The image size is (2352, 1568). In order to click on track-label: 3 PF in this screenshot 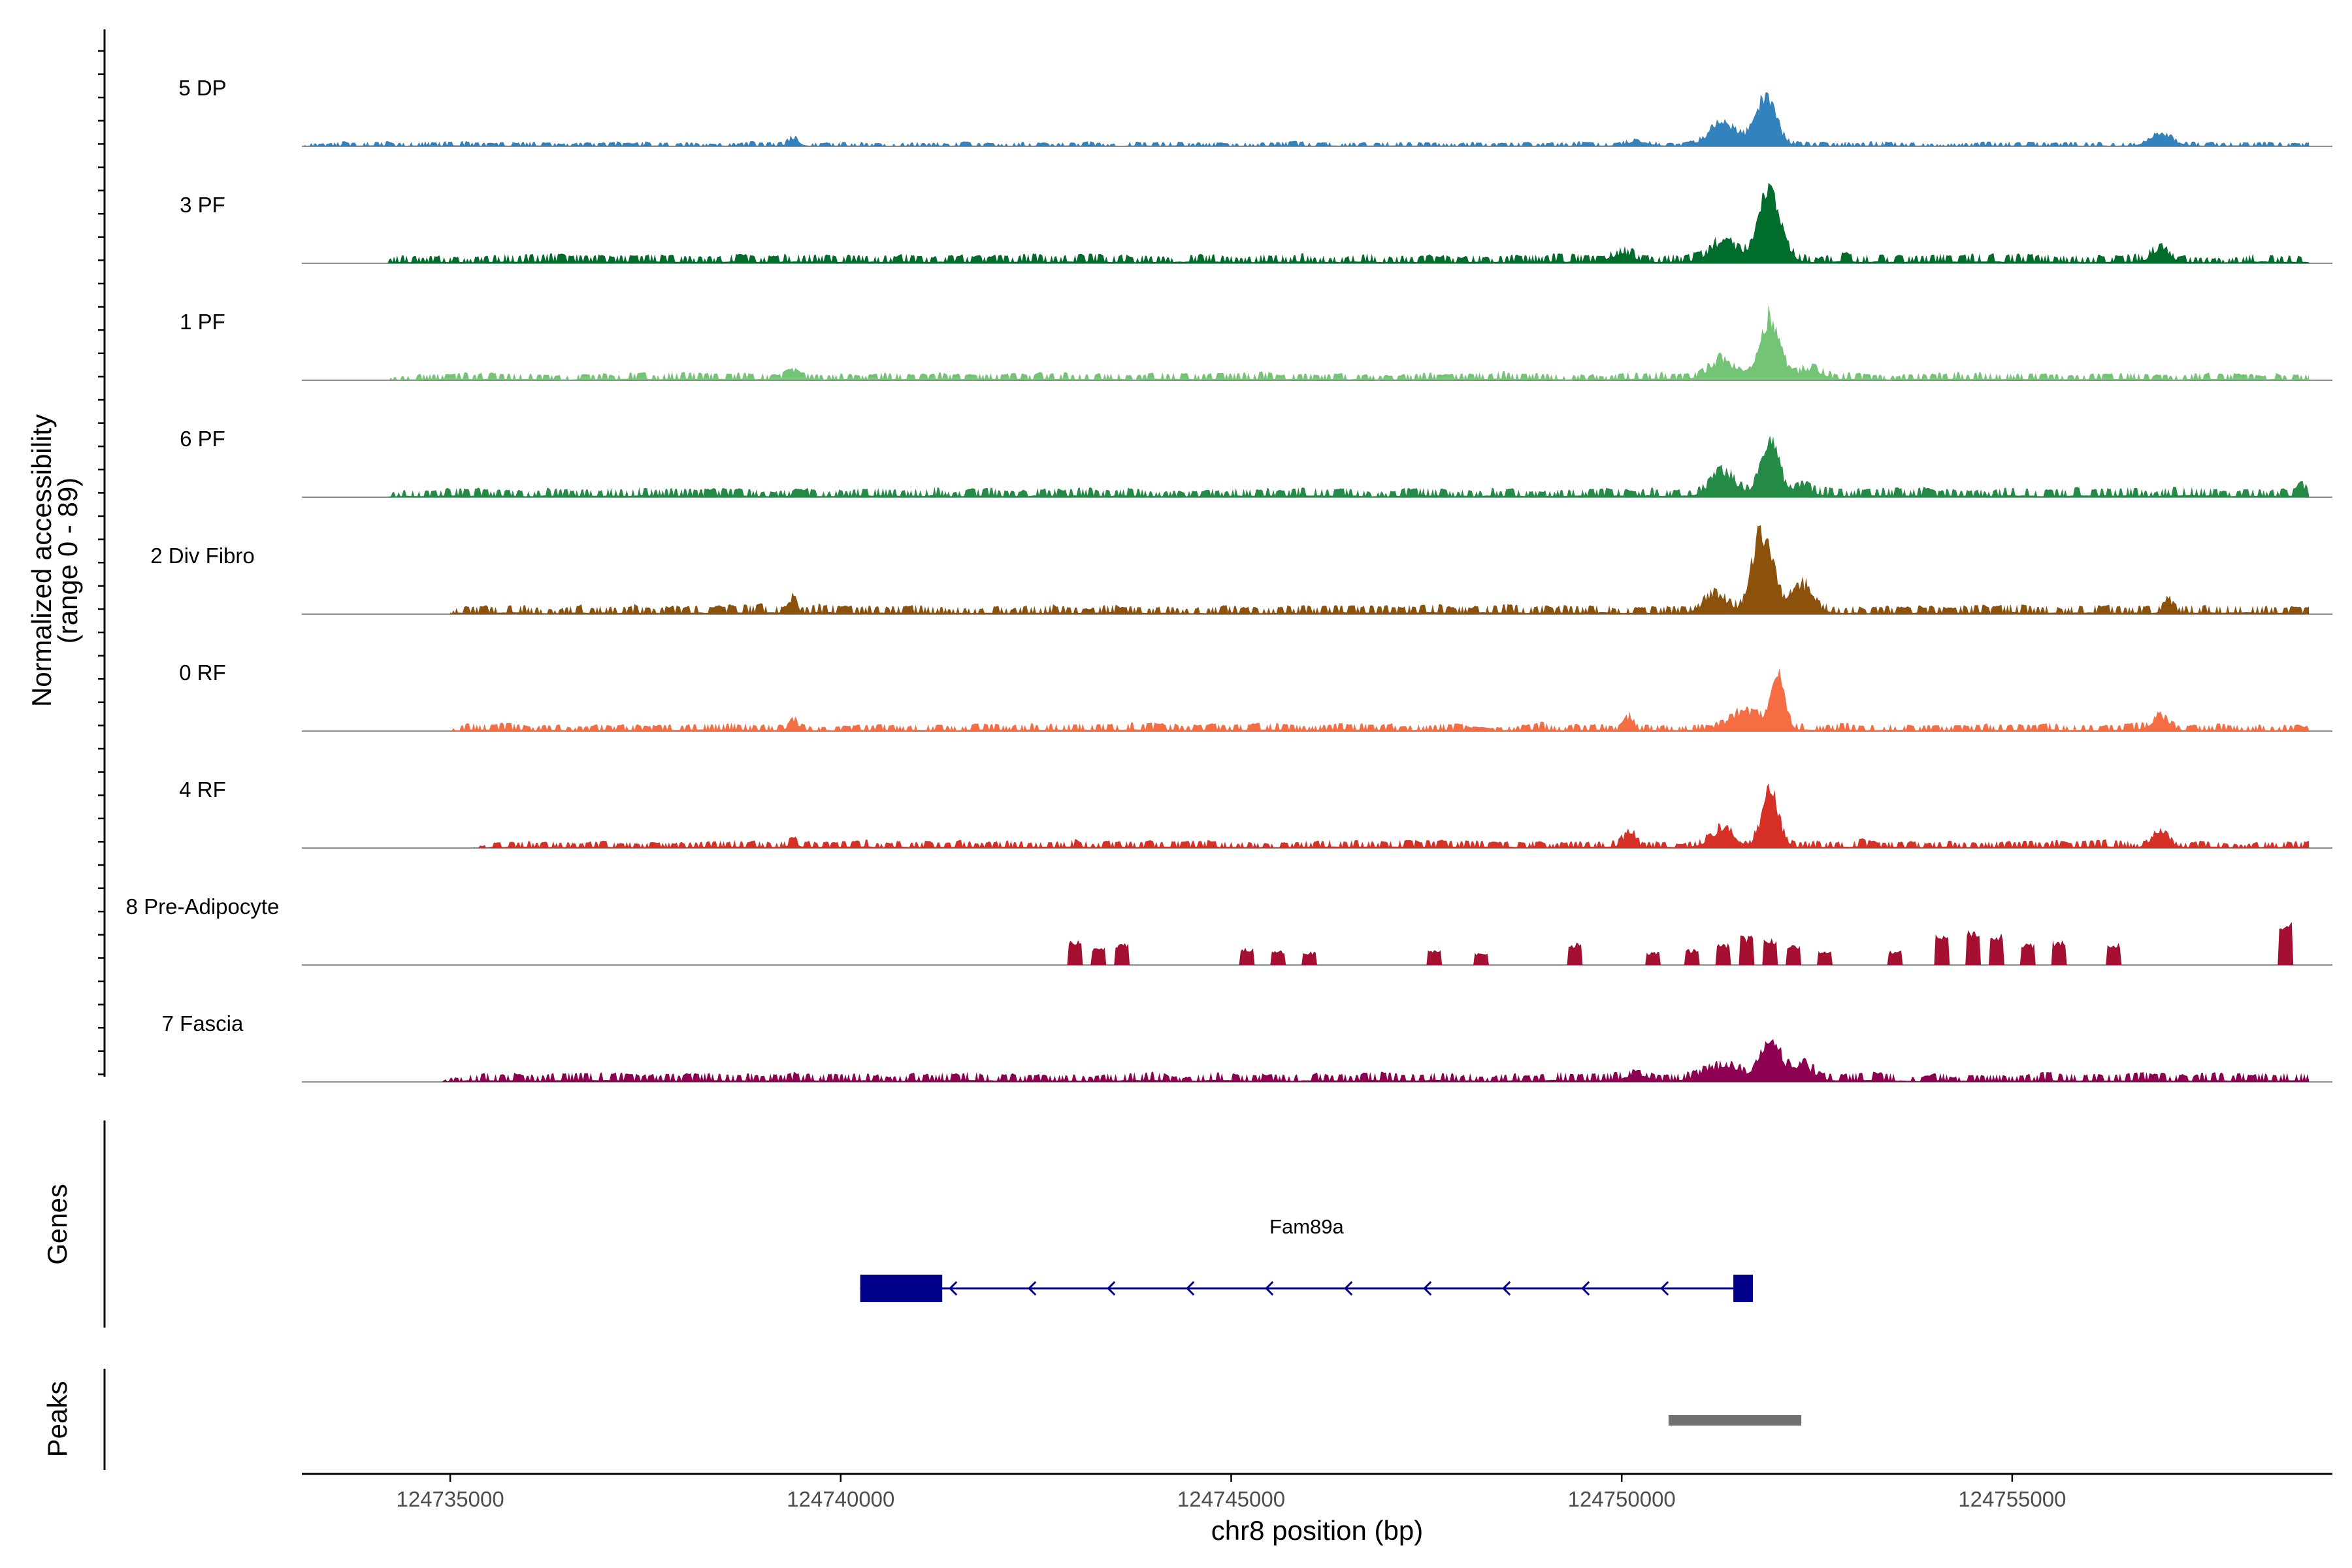, I will do `click(202, 205)`.